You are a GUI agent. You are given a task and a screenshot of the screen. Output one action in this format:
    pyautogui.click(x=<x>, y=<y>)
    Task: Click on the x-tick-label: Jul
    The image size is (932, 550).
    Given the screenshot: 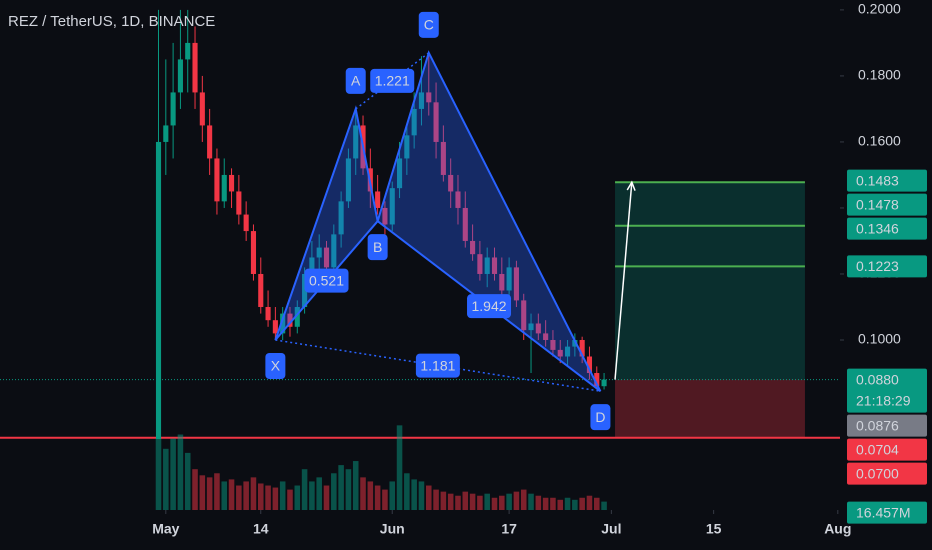 What is the action you would take?
    pyautogui.click(x=611, y=529)
    